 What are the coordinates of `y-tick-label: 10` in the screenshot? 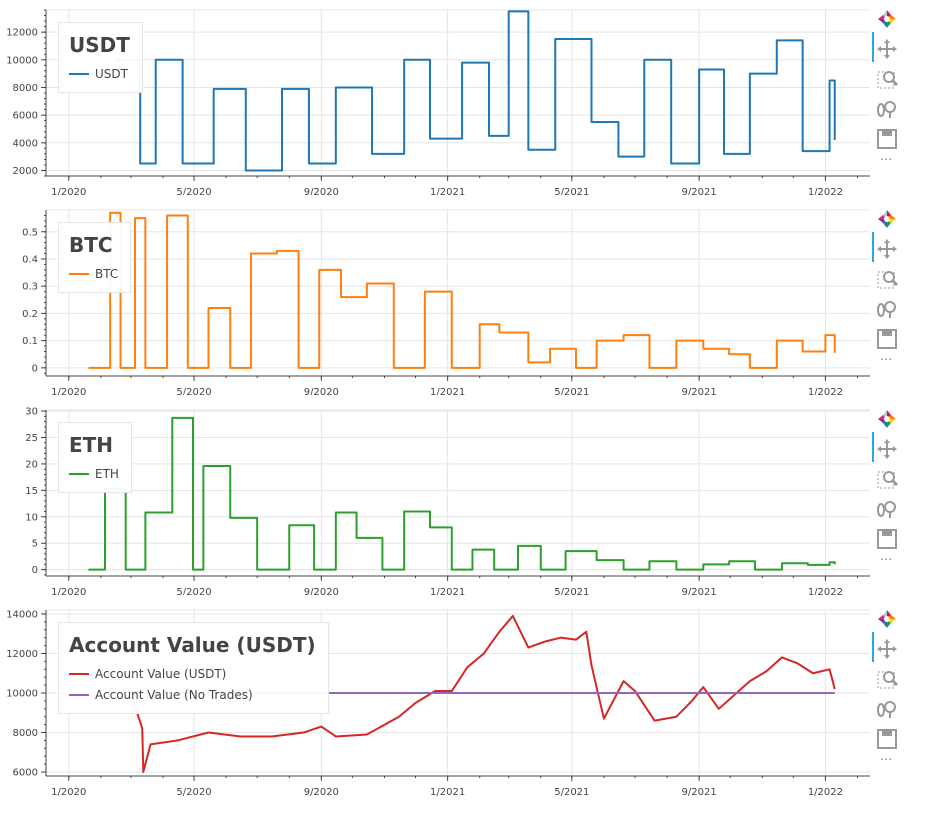 It's located at (31, 517).